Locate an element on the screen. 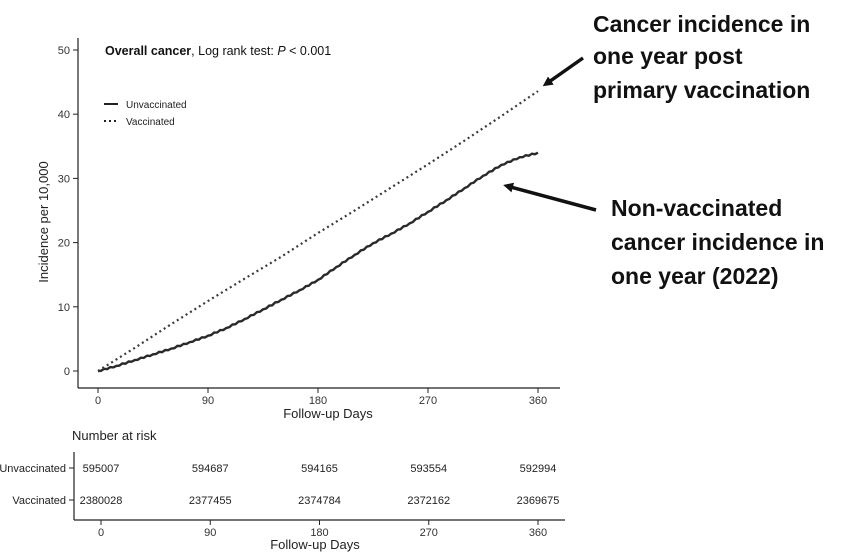 The height and width of the screenshot is (560, 850). x-tick-label: 90 is located at coordinates (208, 401).